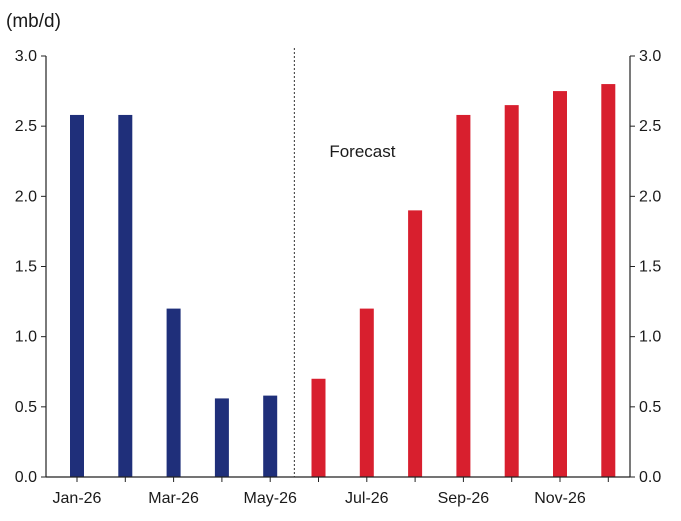  What do you see at coordinates (650, 56) in the screenshot?
I see `right-y-tick-label: 3.0` at bounding box center [650, 56].